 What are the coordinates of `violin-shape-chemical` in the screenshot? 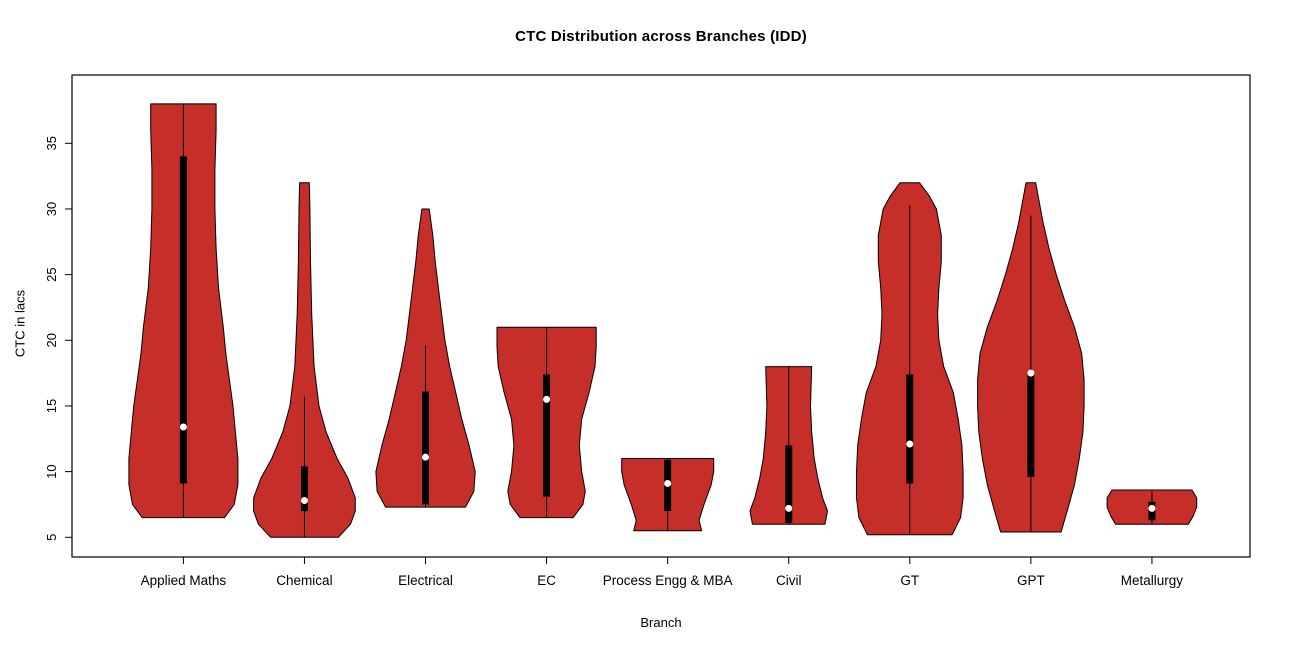 It's located at (304, 360).